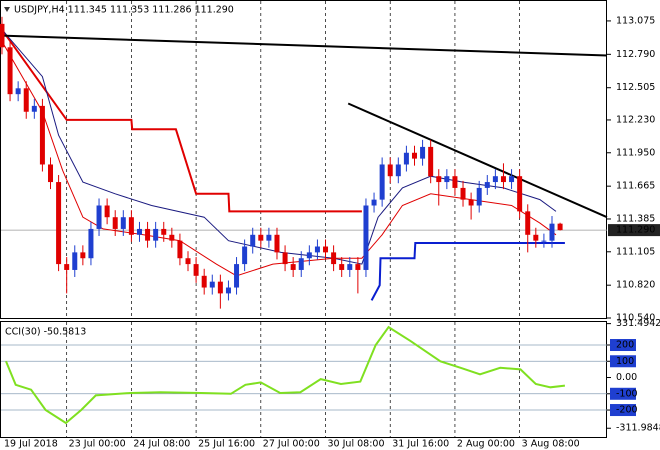 Image resolution: width=660 pixels, height=450 pixels. What do you see at coordinates (635, 318) in the screenshot?
I see `y-tick-label: 110.540` at bounding box center [635, 318].